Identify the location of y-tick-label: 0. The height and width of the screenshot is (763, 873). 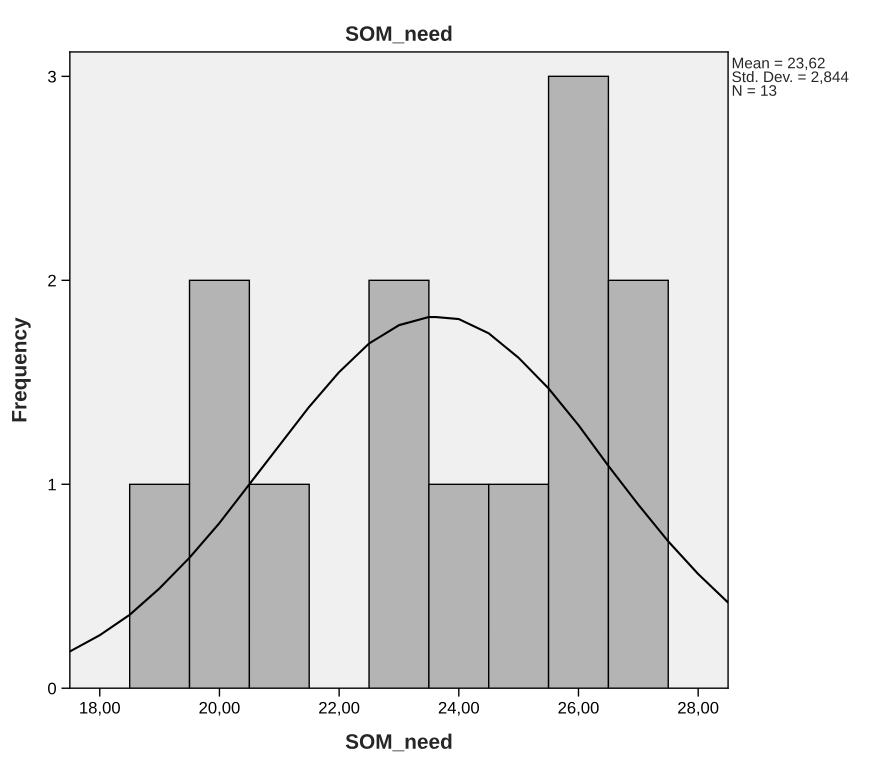
(52, 688).